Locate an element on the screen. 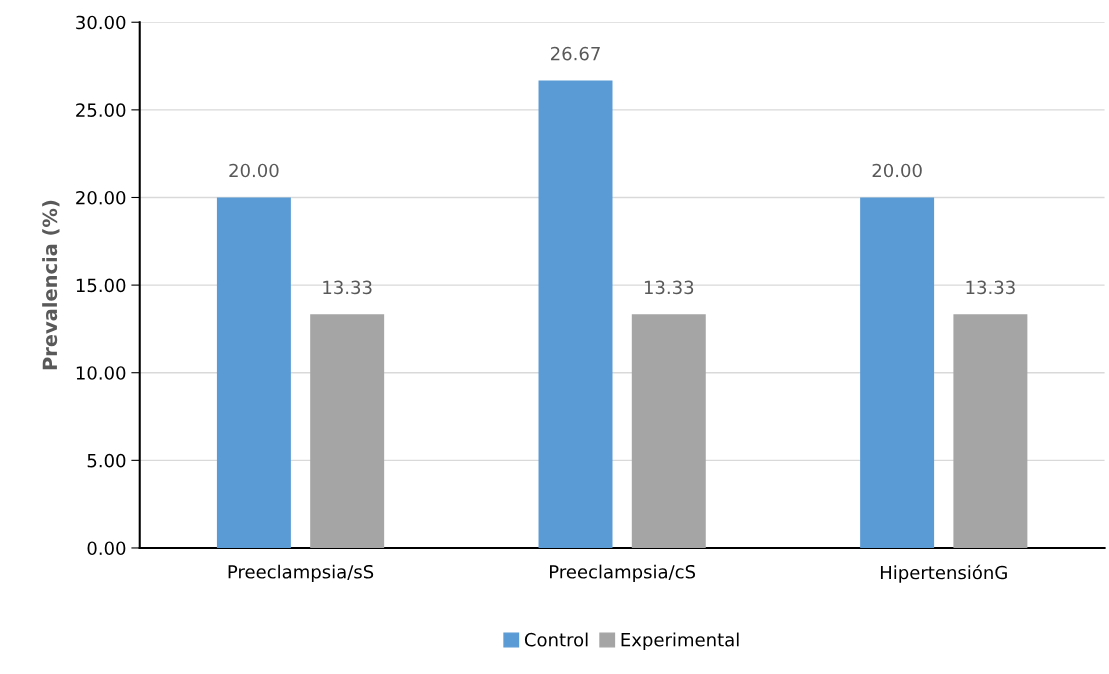 Image resolution: width=1109 pixels, height=674 pixels. y-tick-label: 20.00 is located at coordinates (101, 197).